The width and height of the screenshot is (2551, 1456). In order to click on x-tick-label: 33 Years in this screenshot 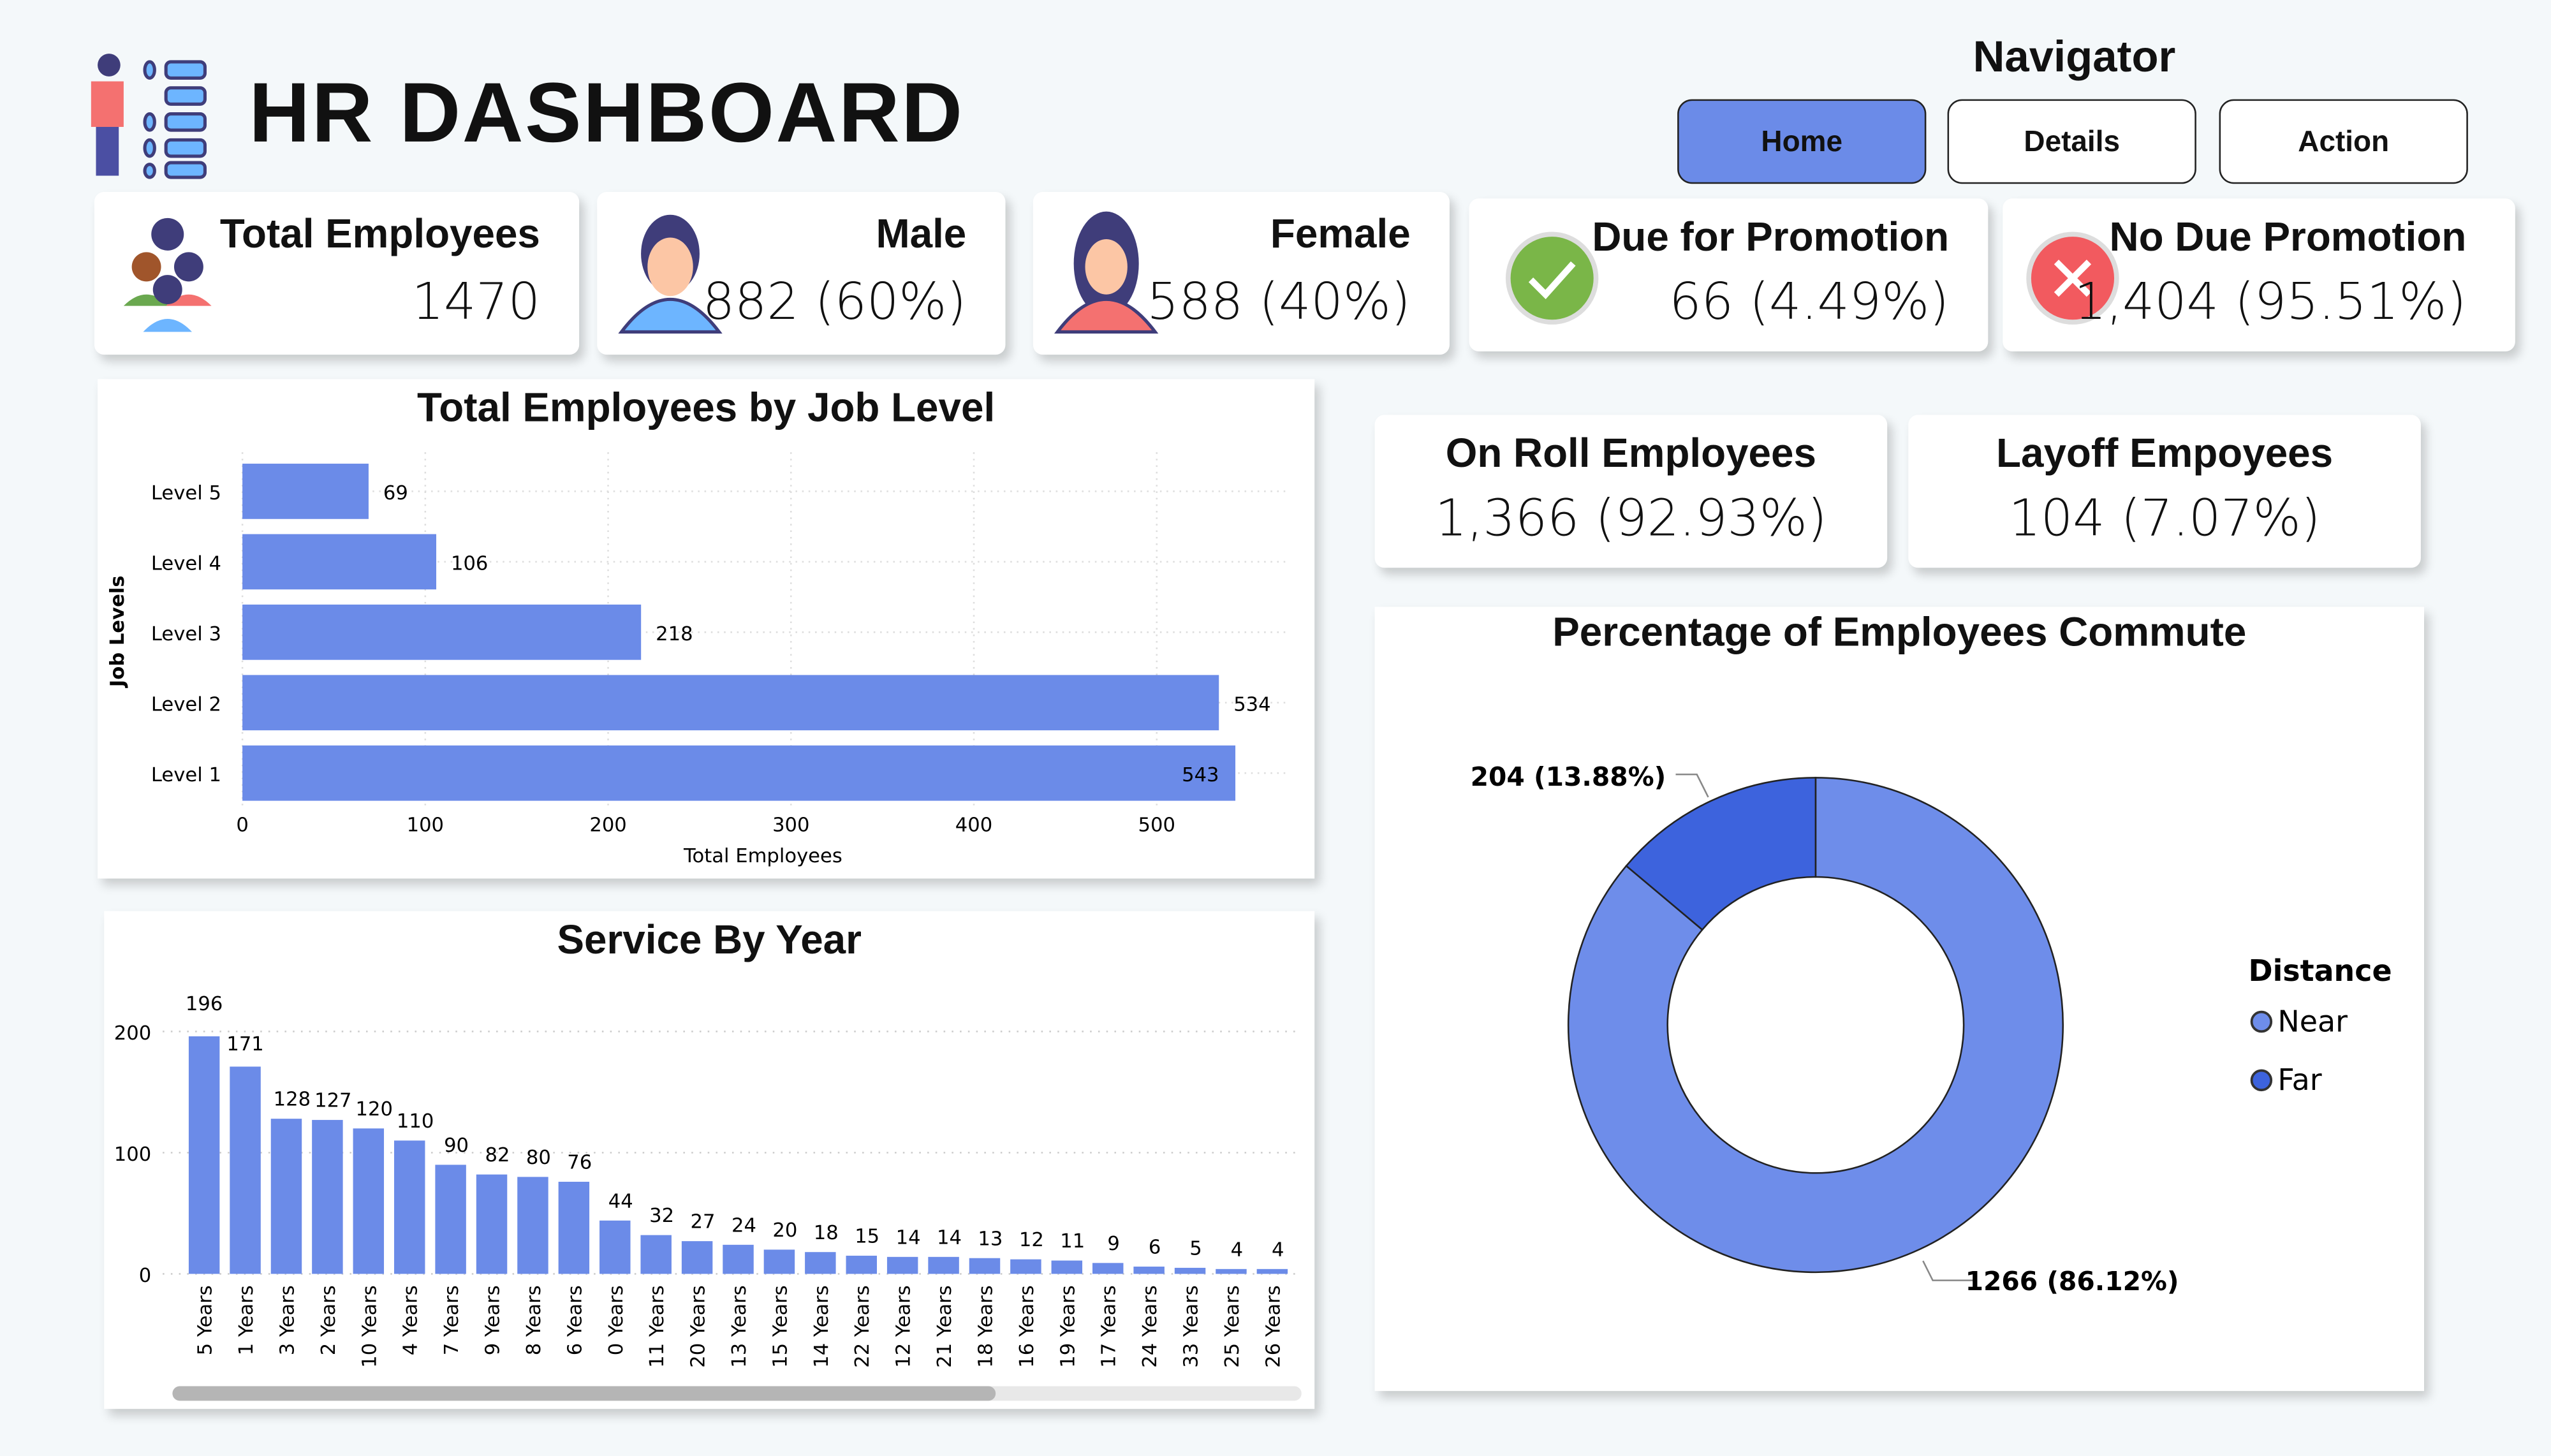, I will do `click(1191, 1326)`.